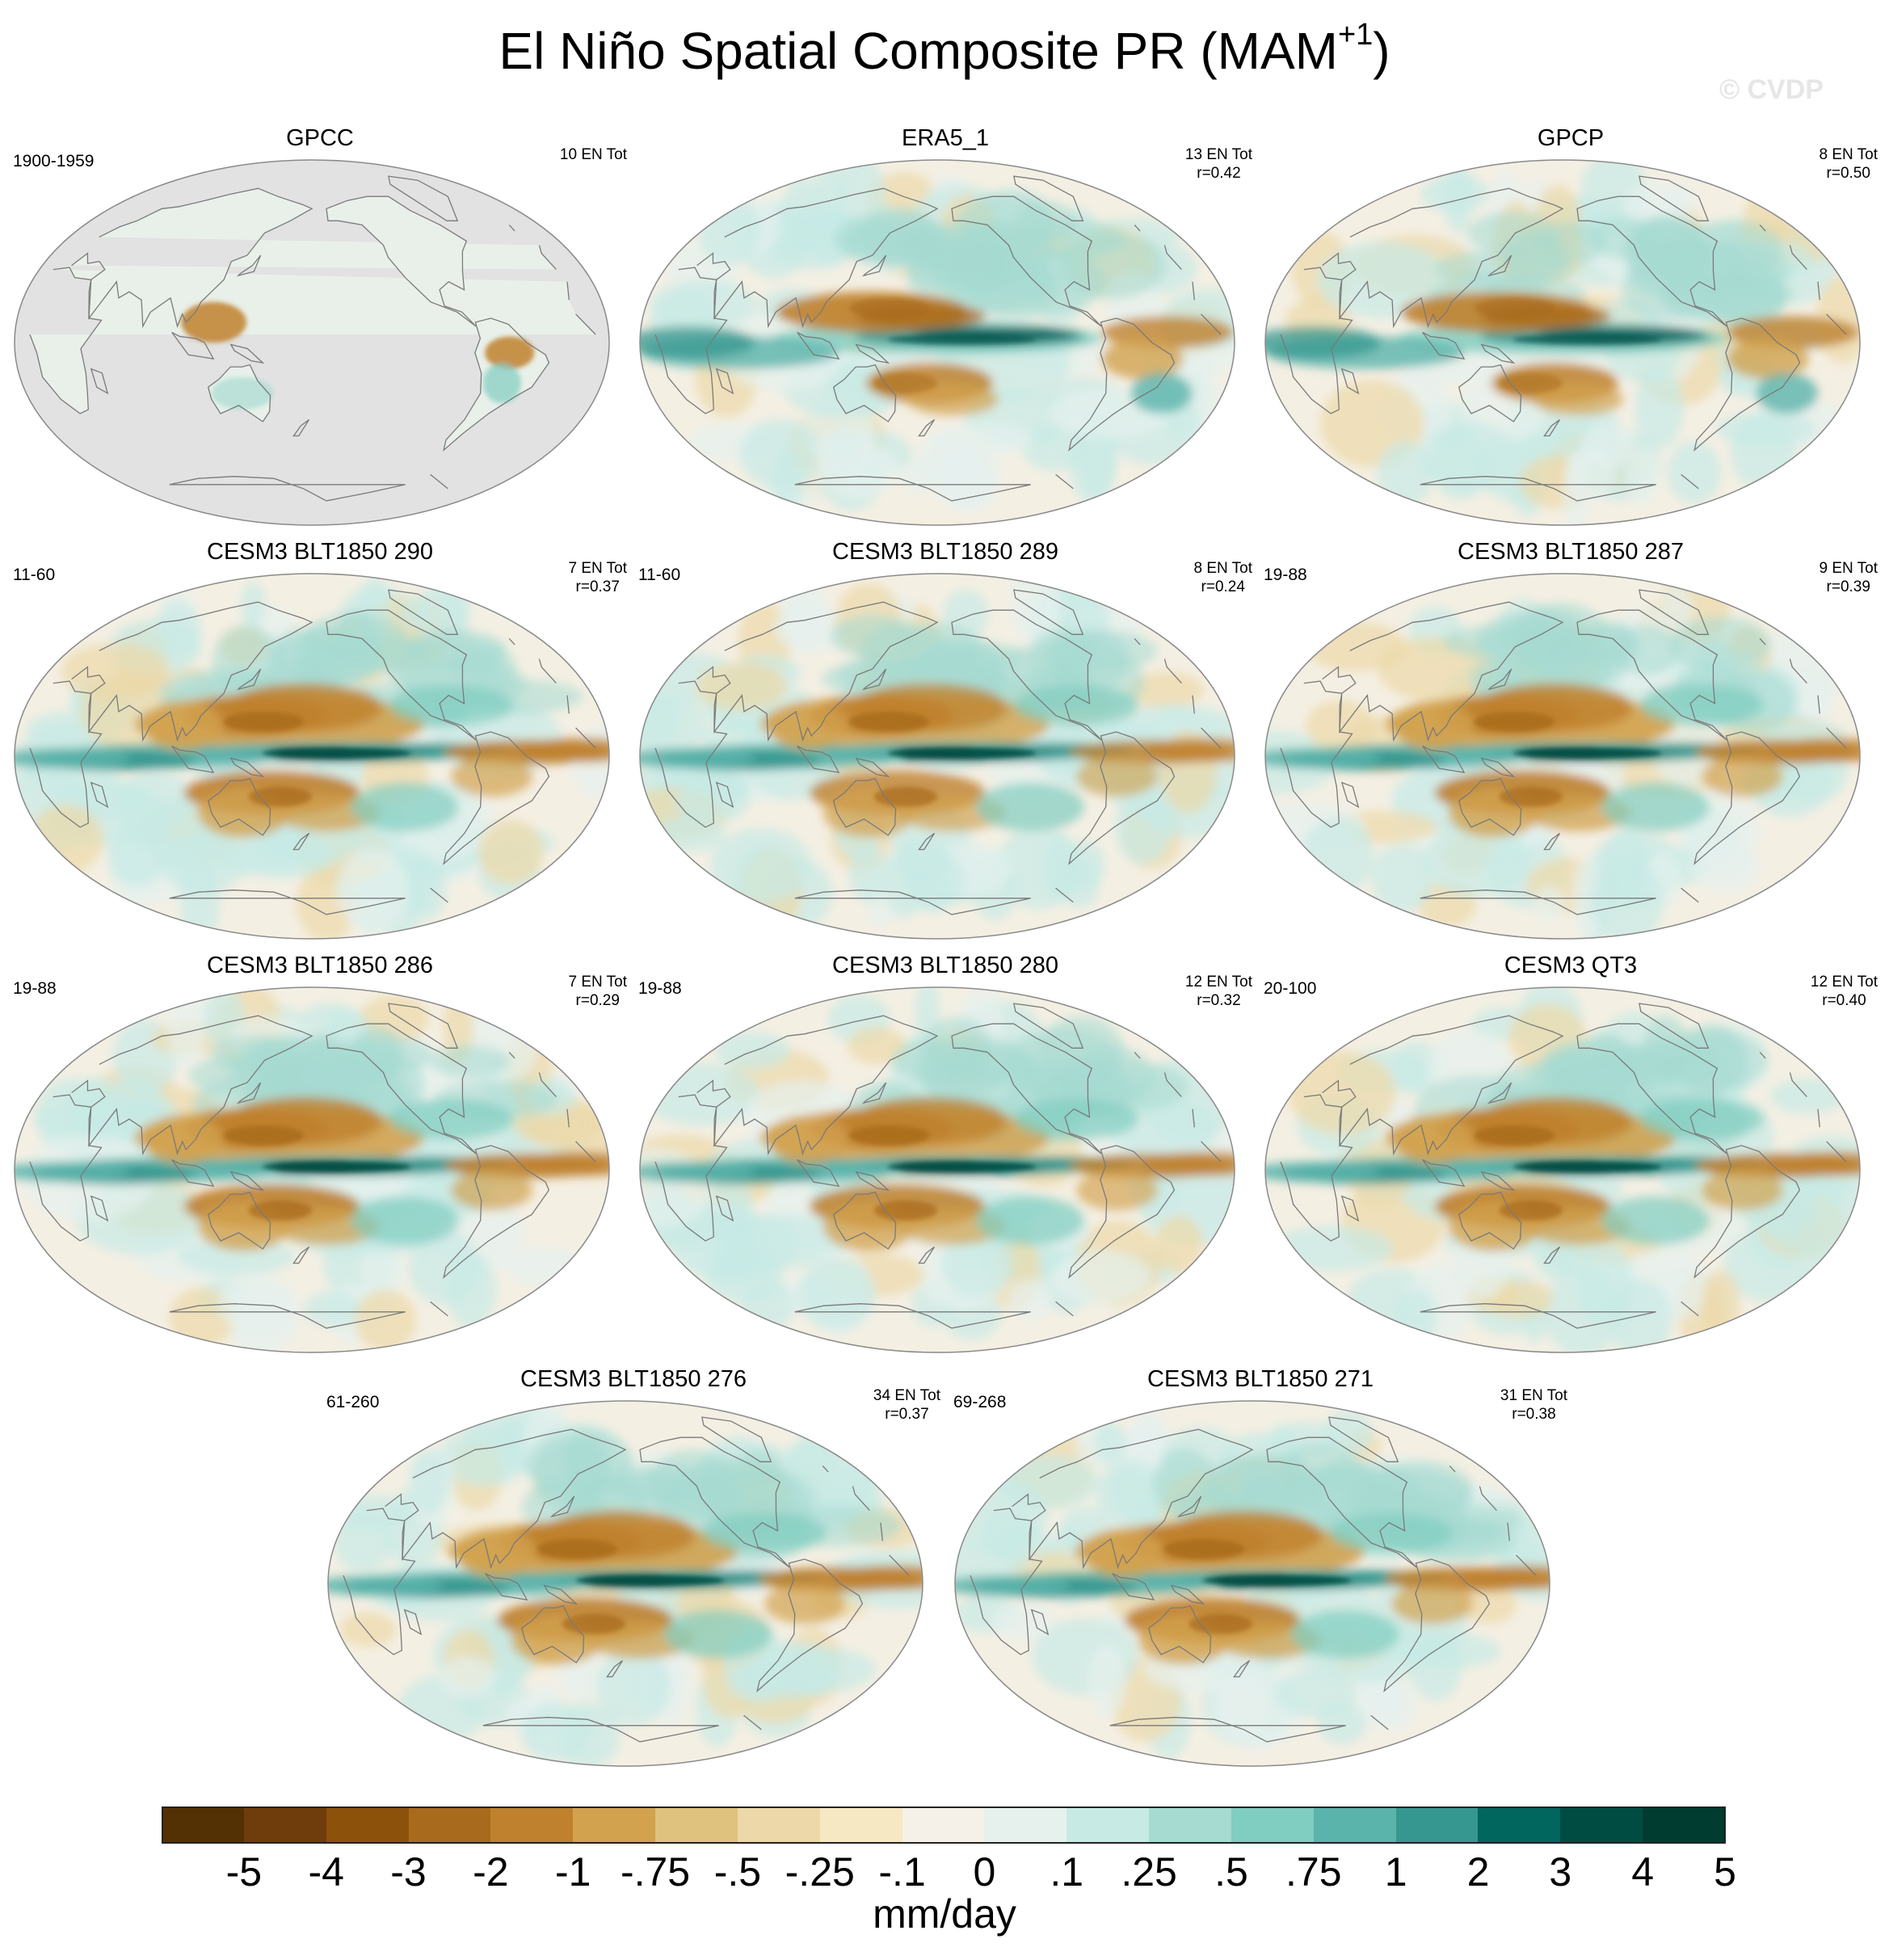  I want to click on map-boundary, so click(937, 1169).